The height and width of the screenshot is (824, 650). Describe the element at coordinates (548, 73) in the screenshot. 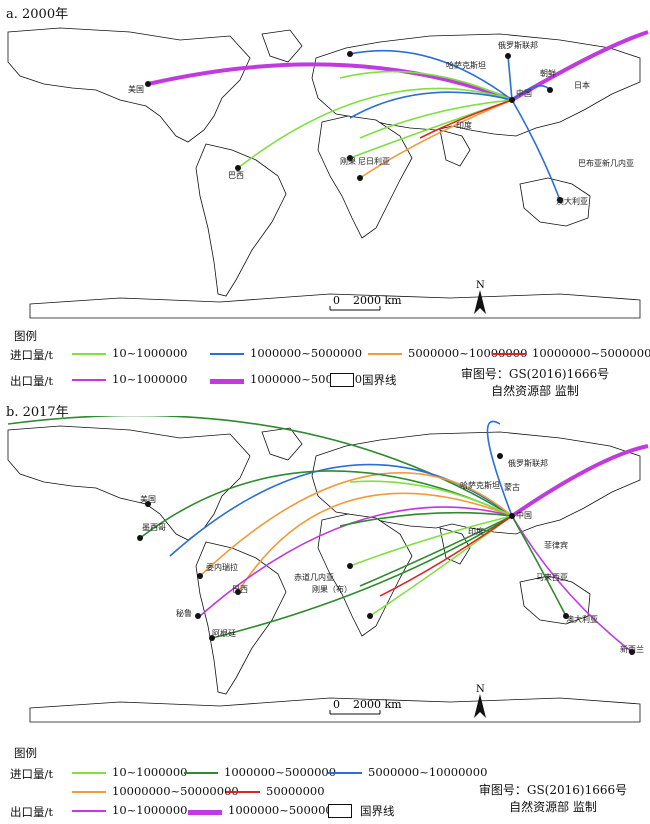

I see `place-label: 朝鲜` at that location.